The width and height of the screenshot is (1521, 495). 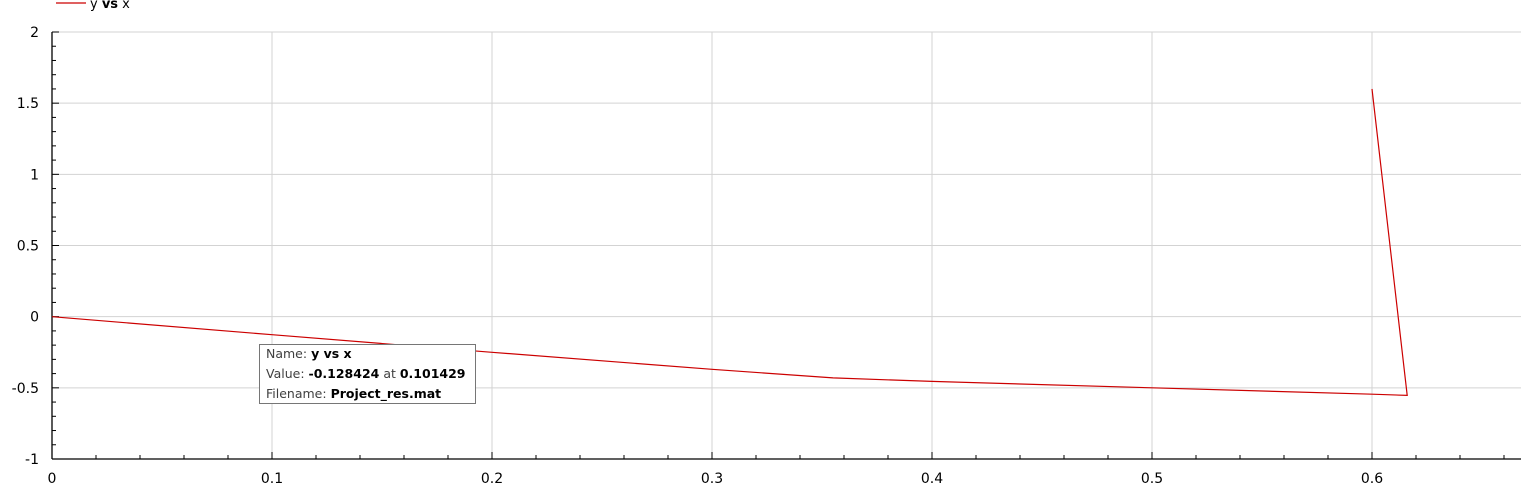 What do you see at coordinates (34, 33) in the screenshot?
I see `y-tick-label: 2` at bounding box center [34, 33].